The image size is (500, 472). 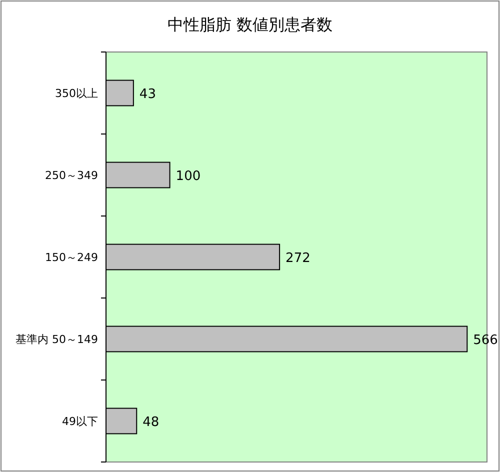 I want to click on chart-title: 中性脂肪 数値別患者数, so click(x=250, y=24).